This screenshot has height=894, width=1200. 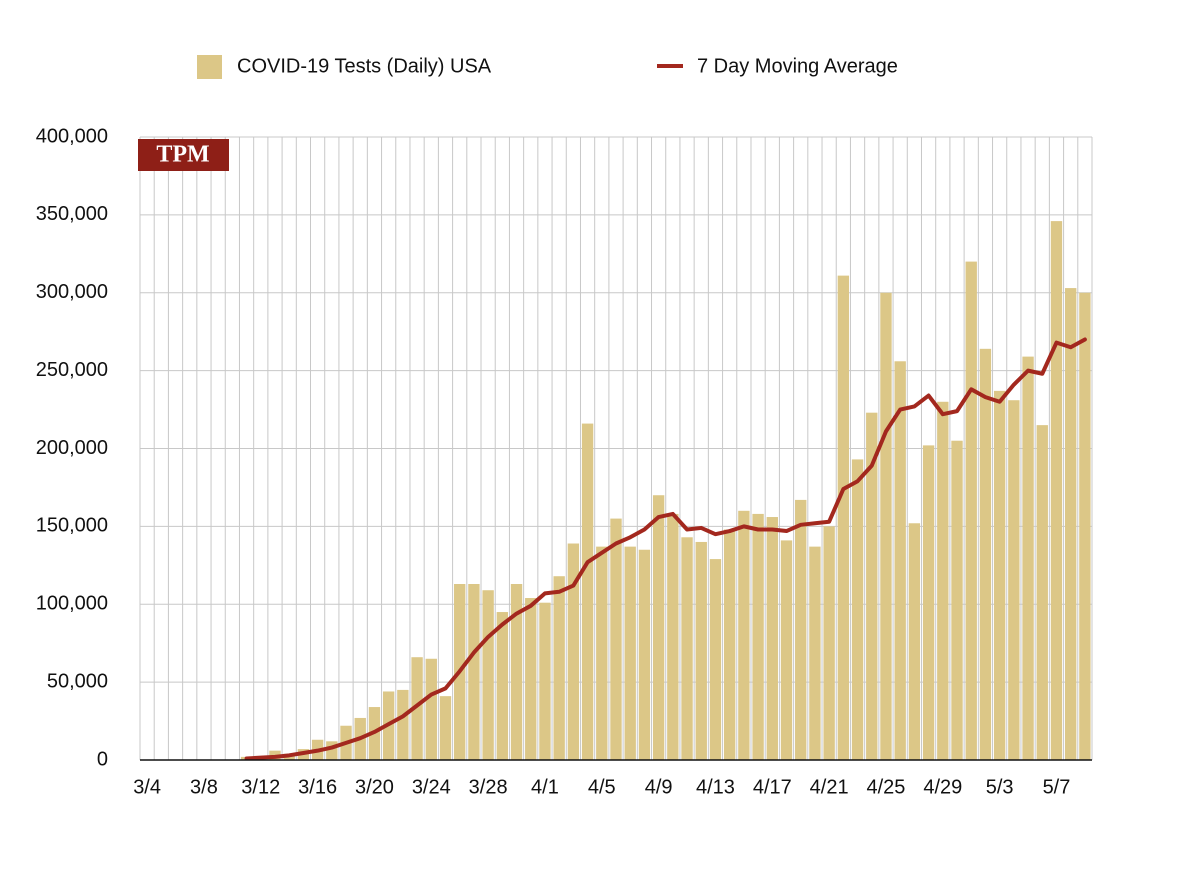 I want to click on x-tick-label: 4/29, so click(x=942, y=787).